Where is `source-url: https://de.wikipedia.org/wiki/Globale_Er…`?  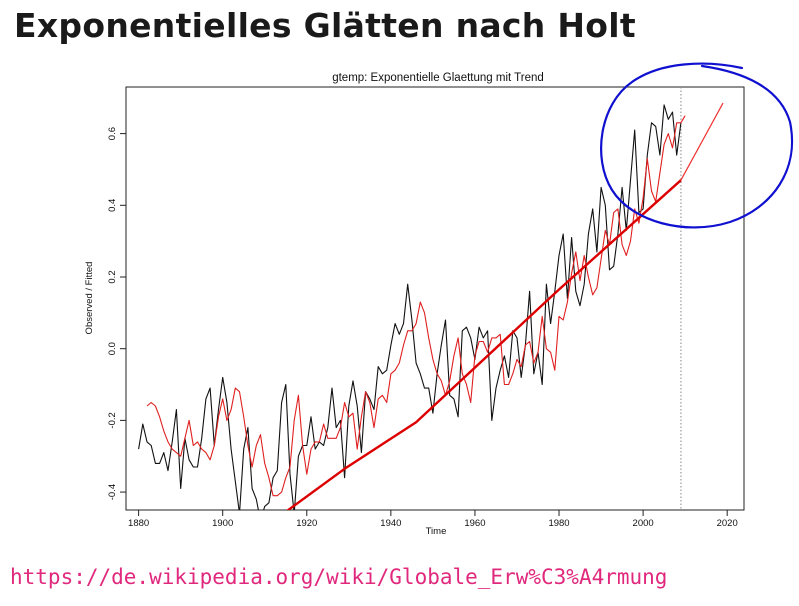 source-url: https://de.wikipedia.org/wiki/Globale_Er… is located at coordinates (339, 577).